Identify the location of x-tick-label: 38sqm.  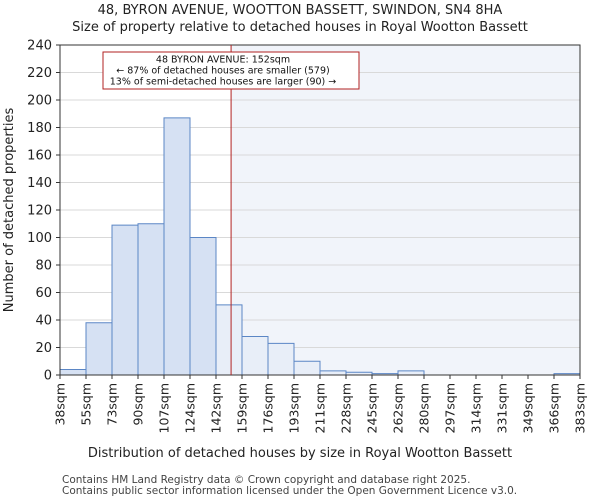
(60, 404).